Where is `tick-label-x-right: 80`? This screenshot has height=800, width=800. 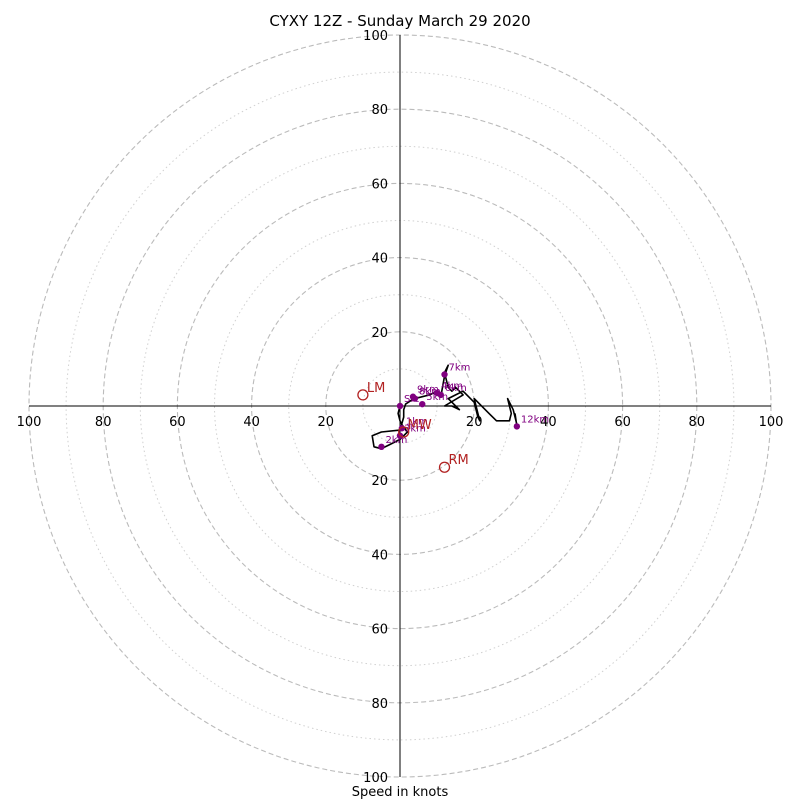
tick-label-x-right: 80 is located at coordinates (697, 422).